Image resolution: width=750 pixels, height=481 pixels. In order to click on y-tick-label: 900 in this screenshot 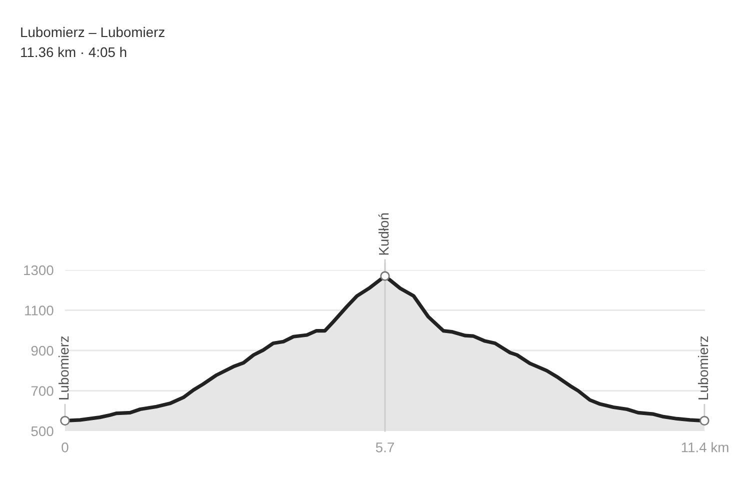, I will do `click(42, 351)`.